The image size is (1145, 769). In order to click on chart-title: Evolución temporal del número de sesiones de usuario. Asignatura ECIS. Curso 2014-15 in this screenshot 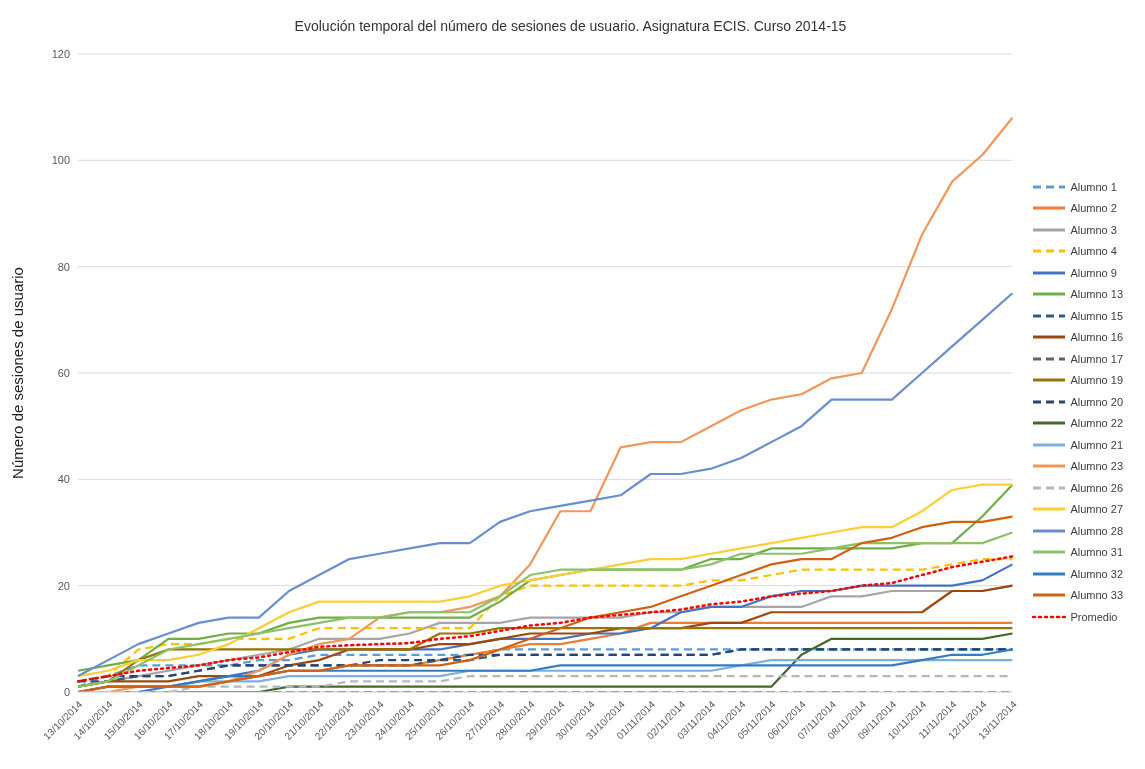, I will do `click(570, 26)`.